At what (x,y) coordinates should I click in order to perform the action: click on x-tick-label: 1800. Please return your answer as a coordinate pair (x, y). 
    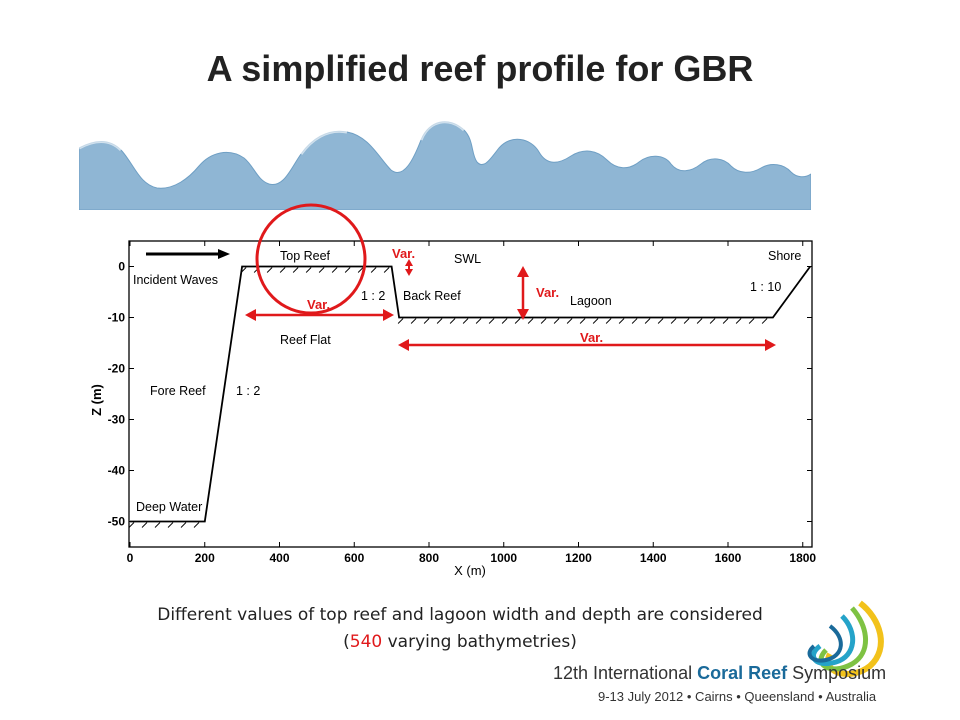
    Looking at the image, I should click on (802, 558).